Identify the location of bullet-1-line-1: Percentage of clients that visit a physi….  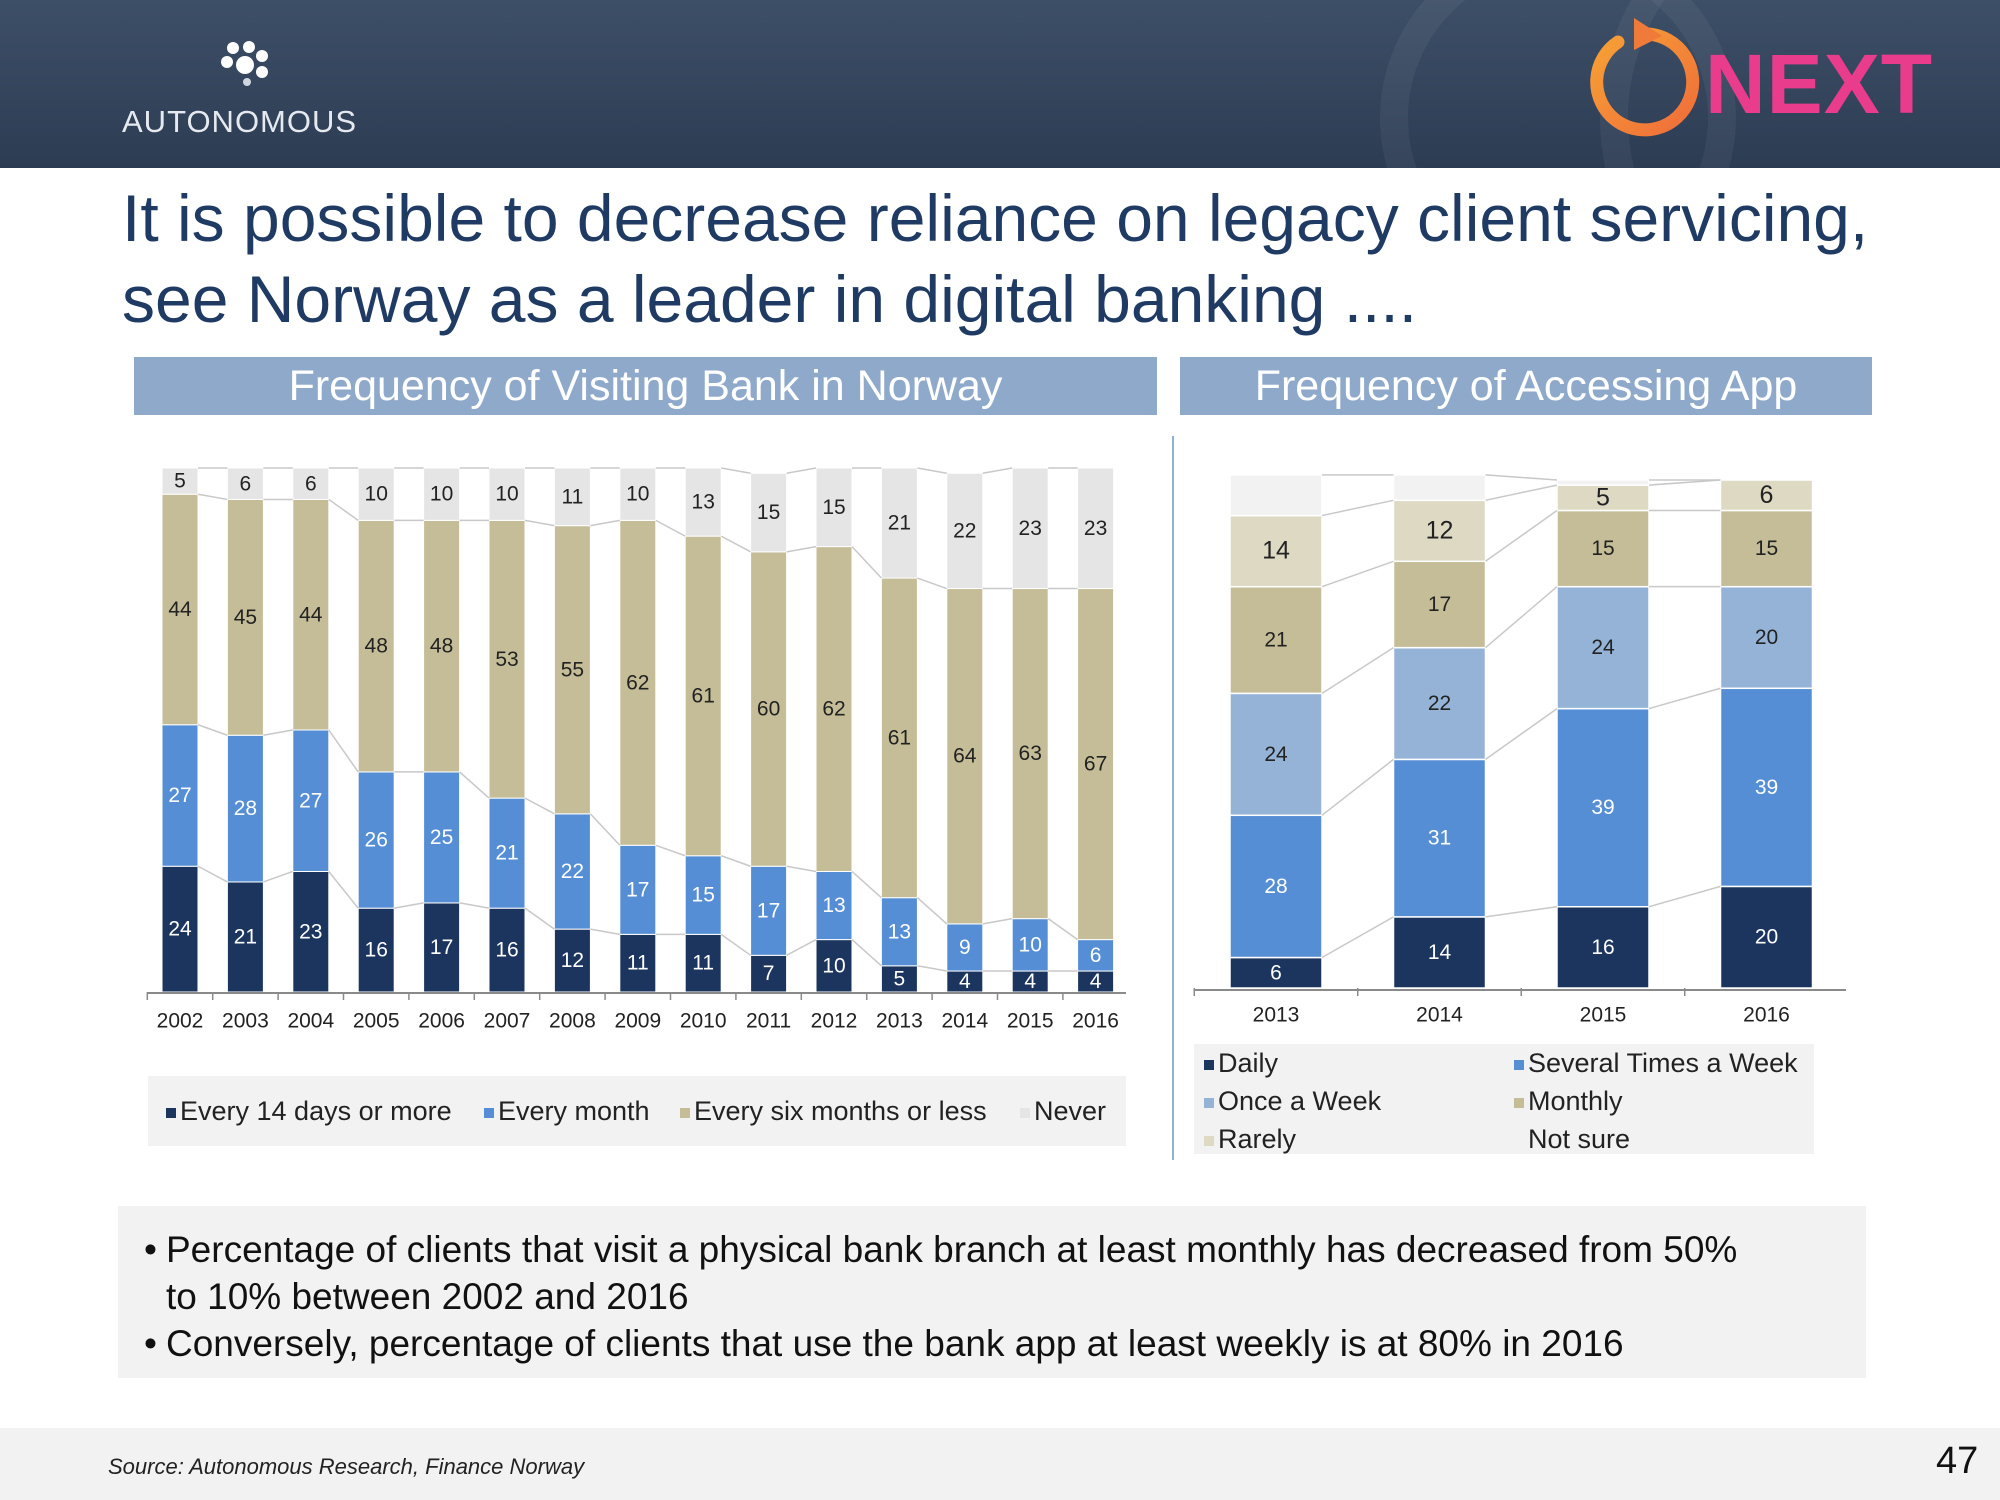
(952, 1249).